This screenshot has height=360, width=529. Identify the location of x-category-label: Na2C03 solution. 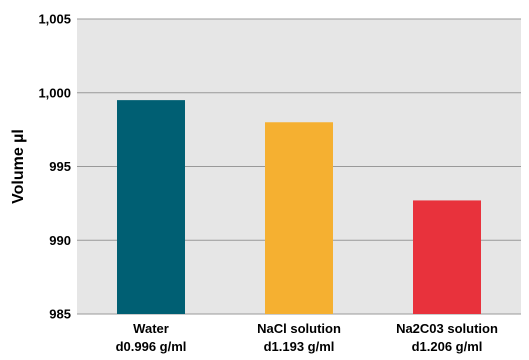
(447, 328).